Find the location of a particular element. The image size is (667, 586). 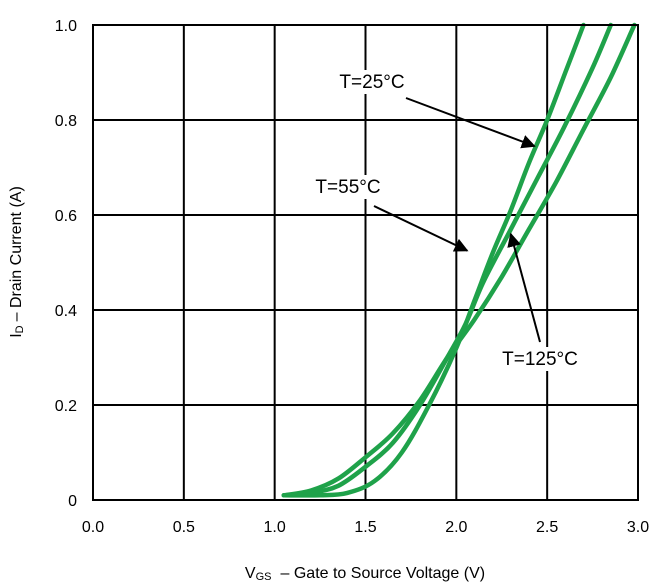

x-tick-label-3: 1.5 is located at coordinates (365, 527).